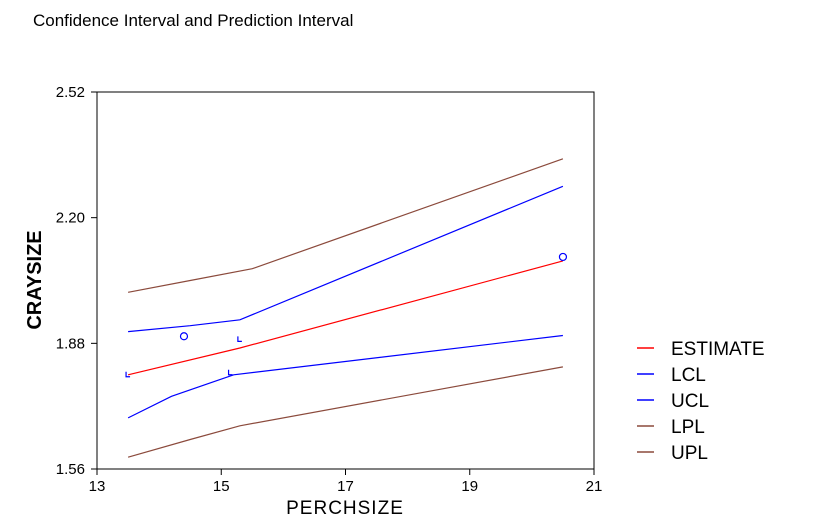  I want to click on x-tick-label: 17, so click(345, 486).